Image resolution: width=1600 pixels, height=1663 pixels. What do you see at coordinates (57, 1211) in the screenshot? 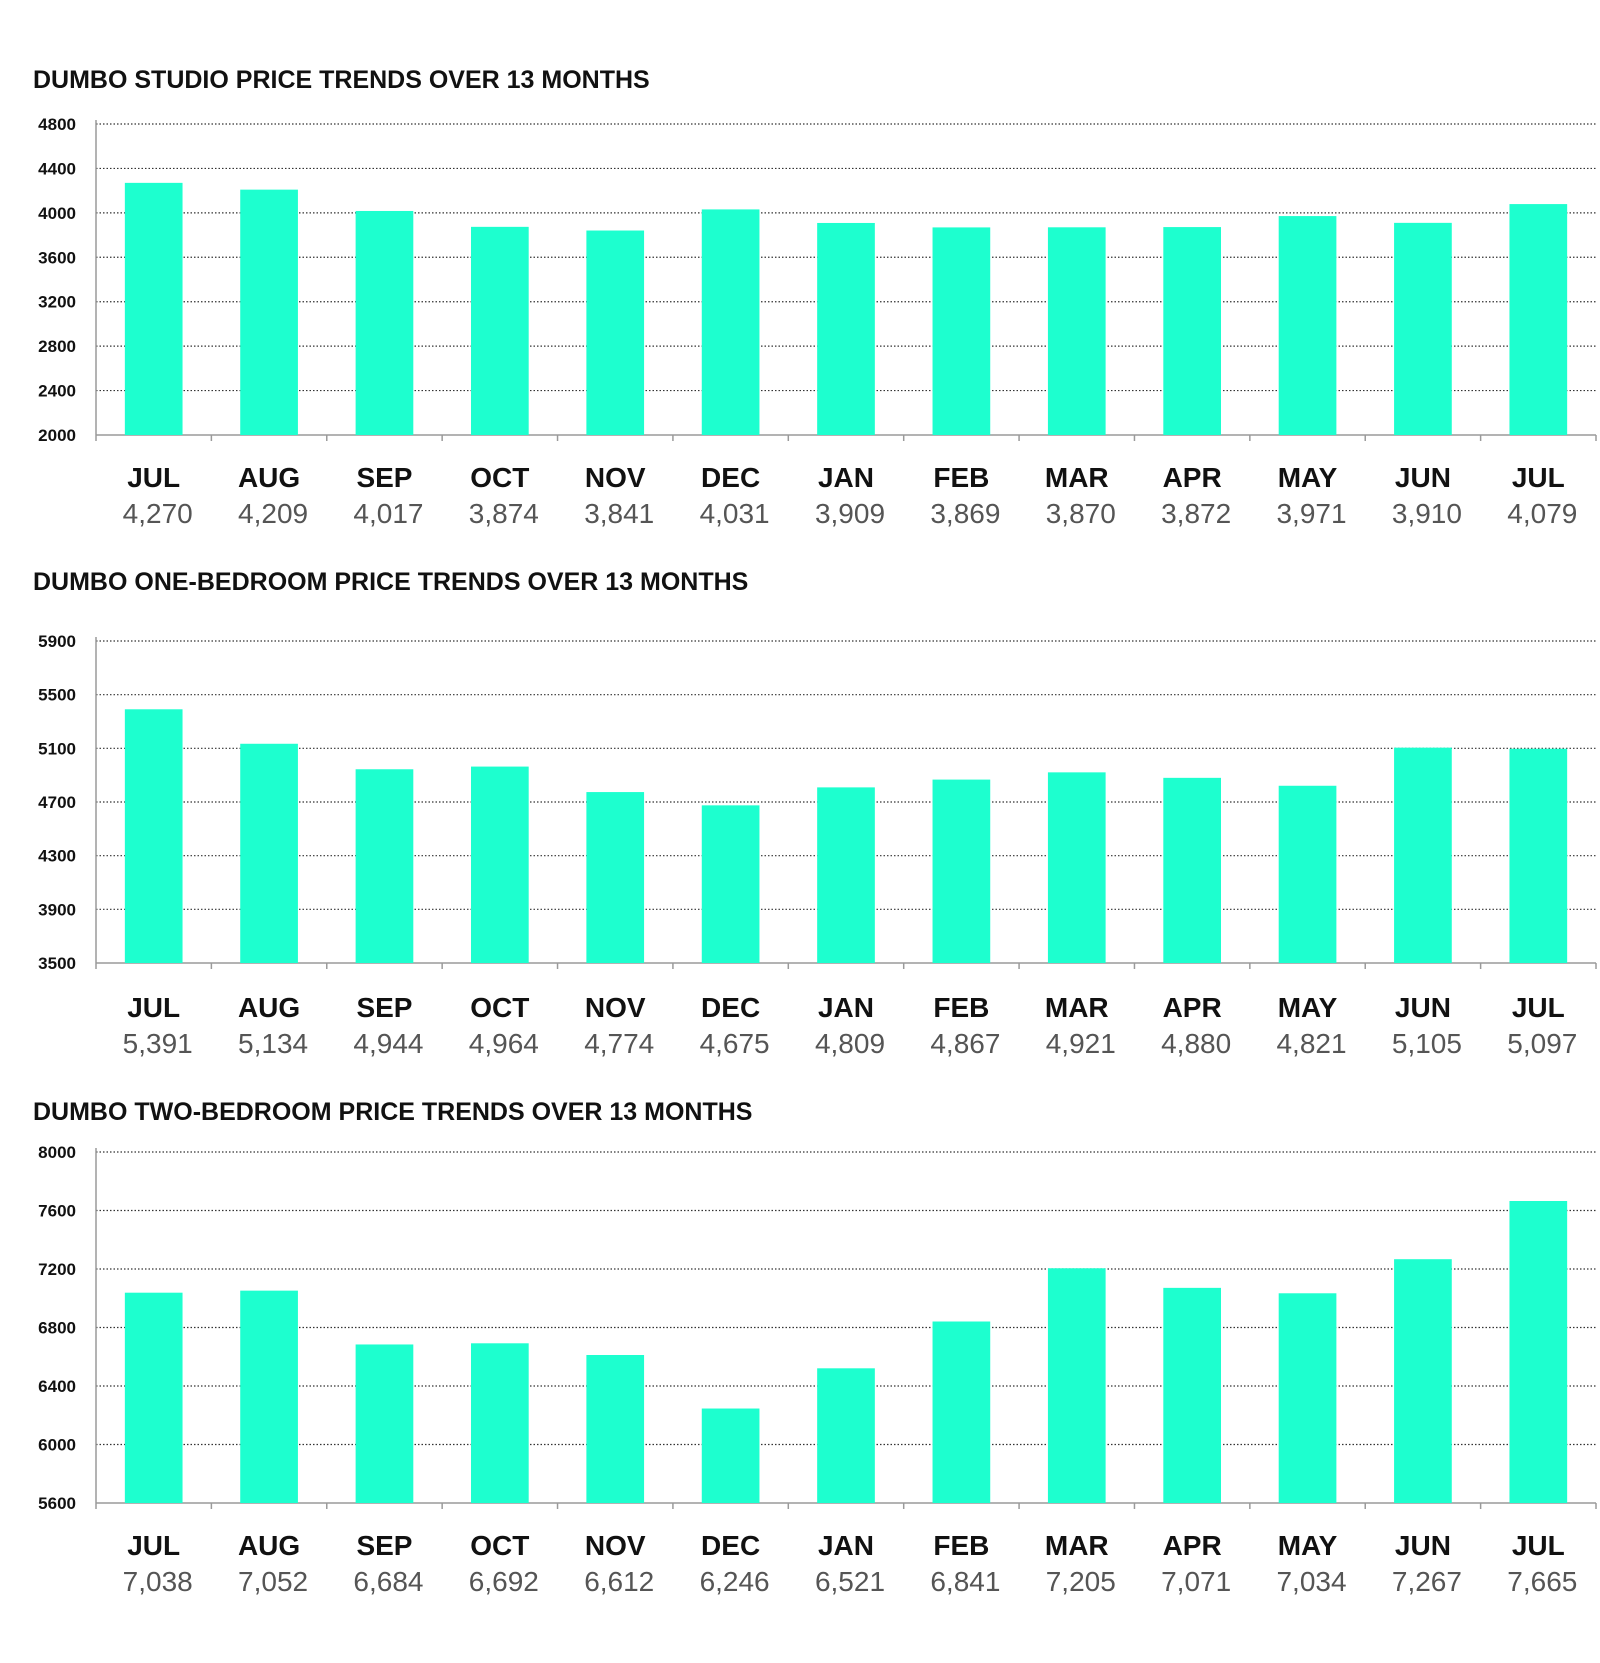
I see `y-tick-label: 7600` at bounding box center [57, 1211].